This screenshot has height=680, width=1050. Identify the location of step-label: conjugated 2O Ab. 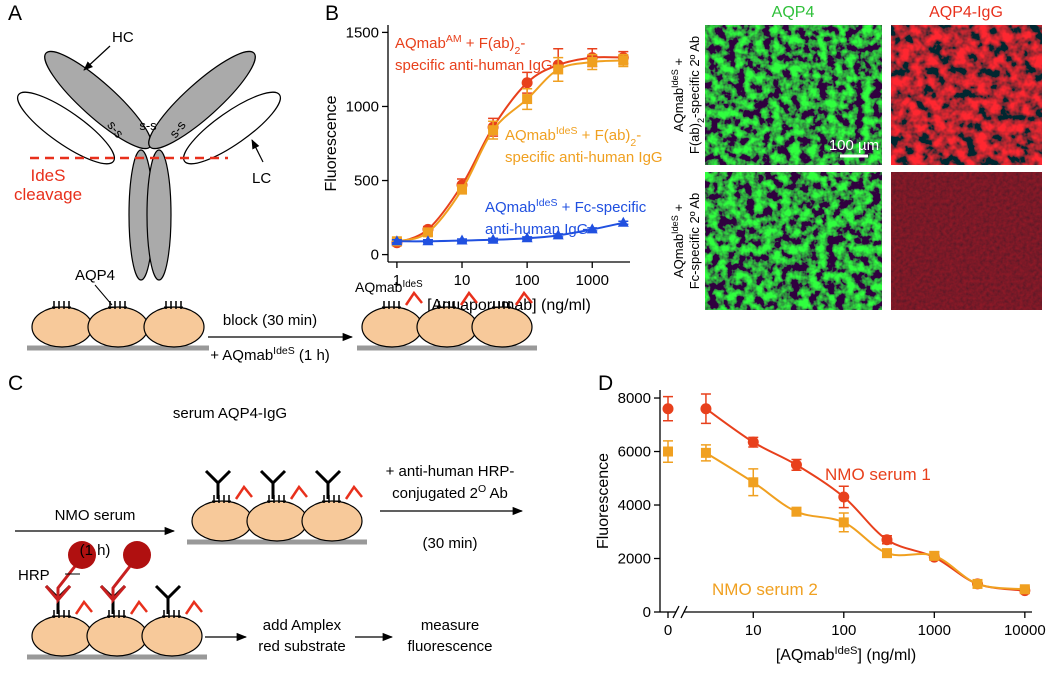
(450, 492).